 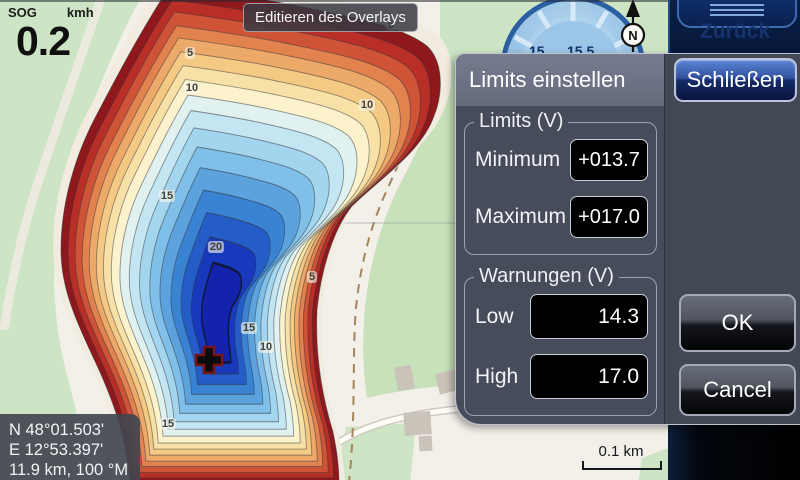 I want to click on overlay-edit-banner: Editieren des Overlays, so click(x=330, y=17).